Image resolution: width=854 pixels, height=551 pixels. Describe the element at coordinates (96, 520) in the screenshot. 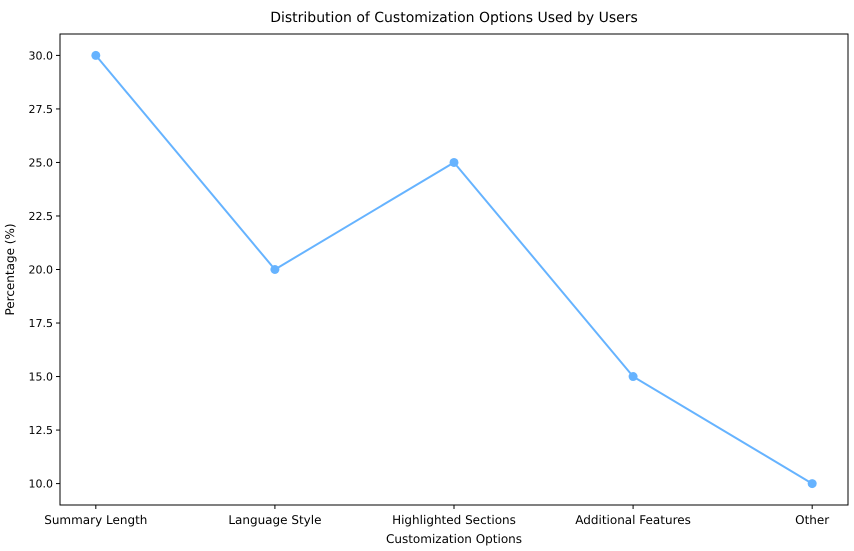

I see `x-tick-label: Summary Length` at that location.